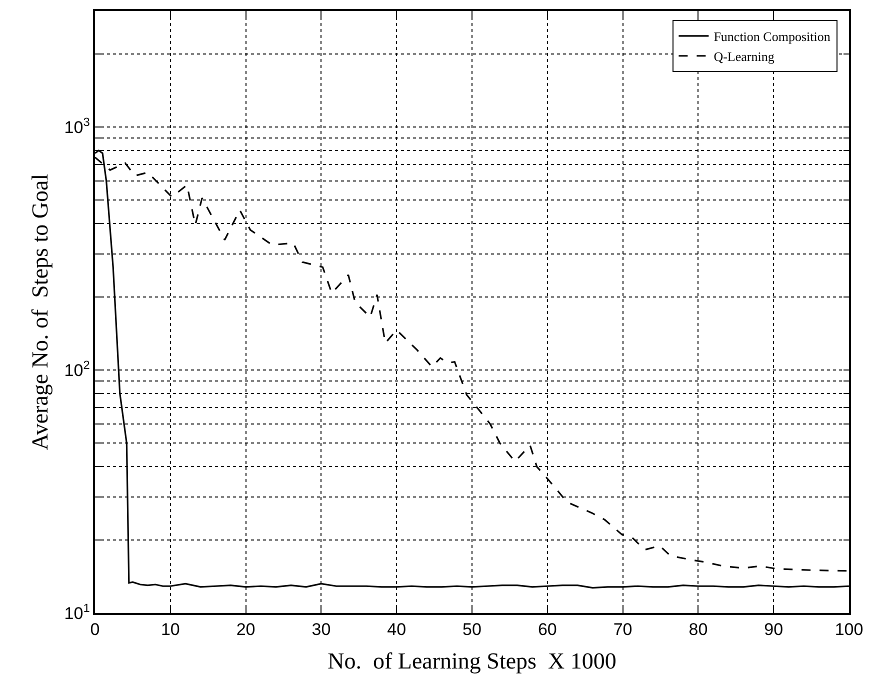 The width and height of the screenshot is (878, 685). I want to click on x-tick-label: 100, so click(849, 630).